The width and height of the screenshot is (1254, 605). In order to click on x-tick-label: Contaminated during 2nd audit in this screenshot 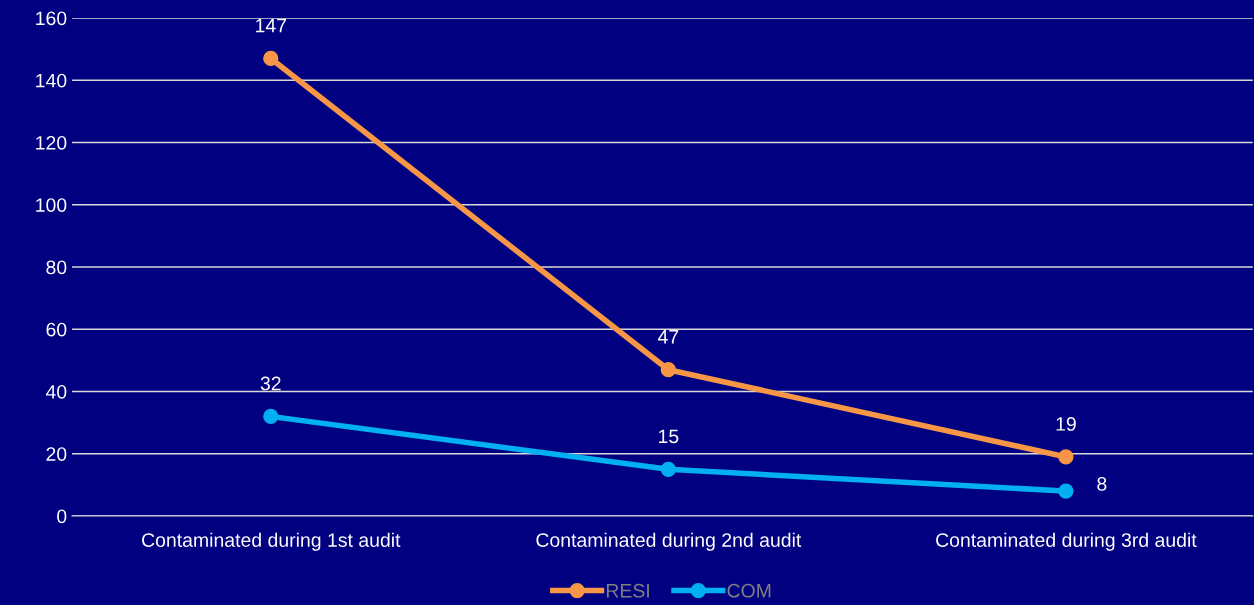, I will do `click(669, 541)`.